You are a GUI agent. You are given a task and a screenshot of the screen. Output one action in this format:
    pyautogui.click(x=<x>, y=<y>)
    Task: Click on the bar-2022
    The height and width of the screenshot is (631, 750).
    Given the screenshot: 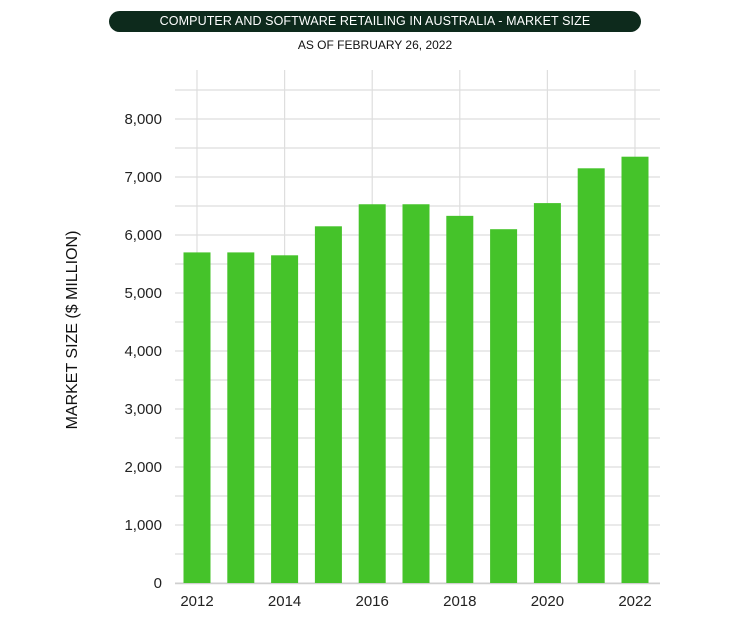 What is the action you would take?
    pyautogui.click(x=635, y=369)
    